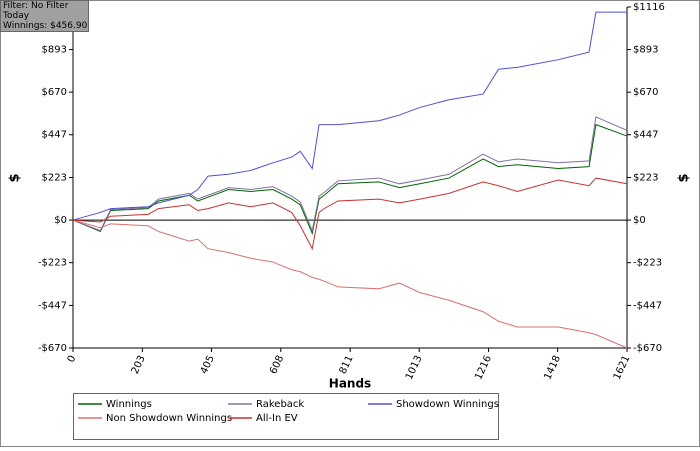  I want to click on y-axis-title: $, so click(15, 177).